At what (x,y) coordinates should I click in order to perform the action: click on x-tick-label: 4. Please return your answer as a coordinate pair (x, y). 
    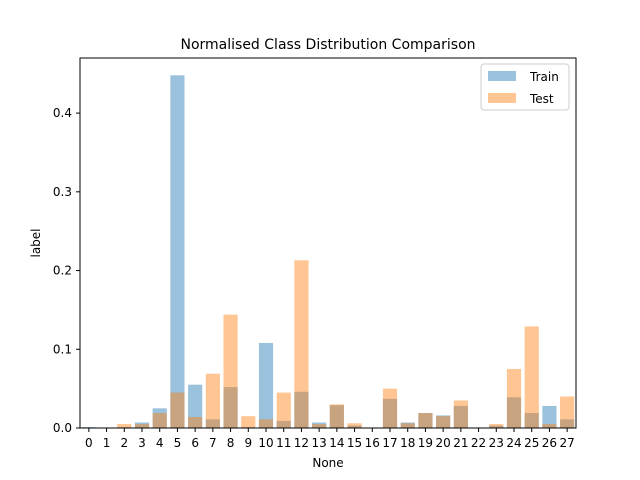
    Looking at the image, I should click on (160, 443).